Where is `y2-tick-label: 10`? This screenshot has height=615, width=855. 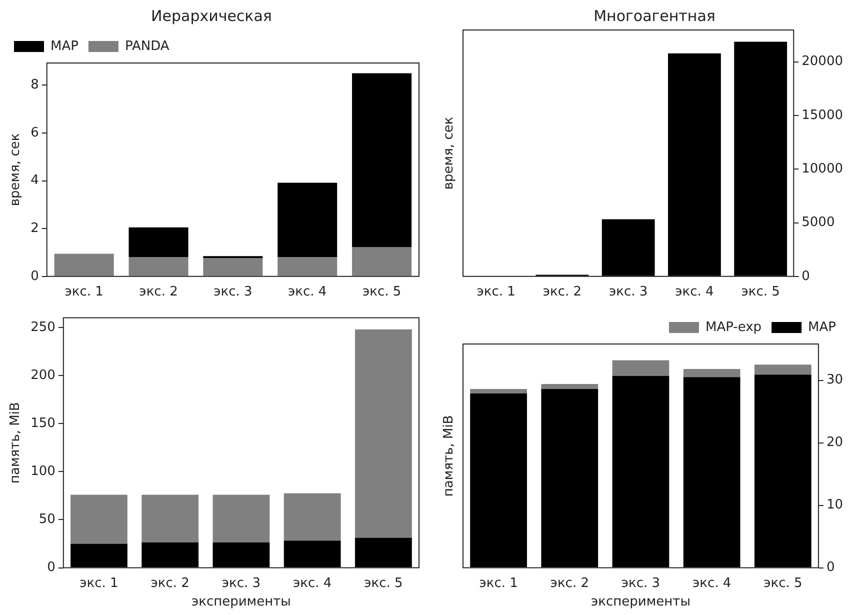 y2-tick-label: 10 is located at coordinates (835, 505).